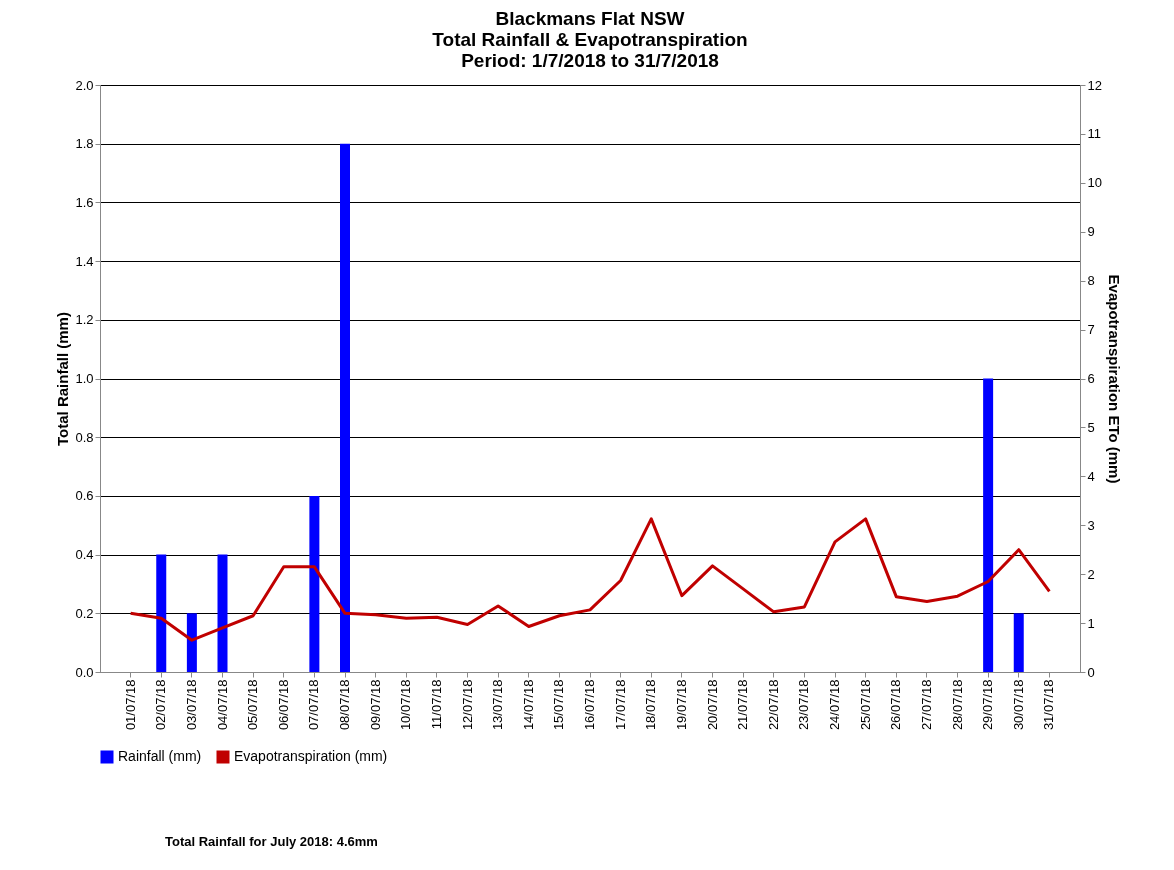 The height and width of the screenshot is (870, 1174). Describe the element at coordinates (865, 705) in the screenshot. I see `x-tick-label: 25/07/18` at that location.